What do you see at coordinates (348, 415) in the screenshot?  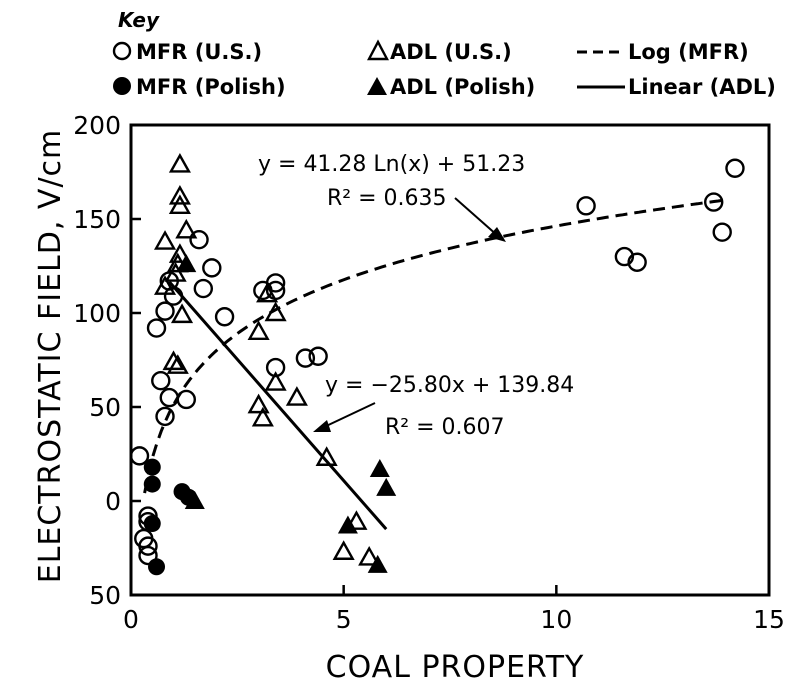 I see `linear-fit-arrow` at bounding box center [348, 415].